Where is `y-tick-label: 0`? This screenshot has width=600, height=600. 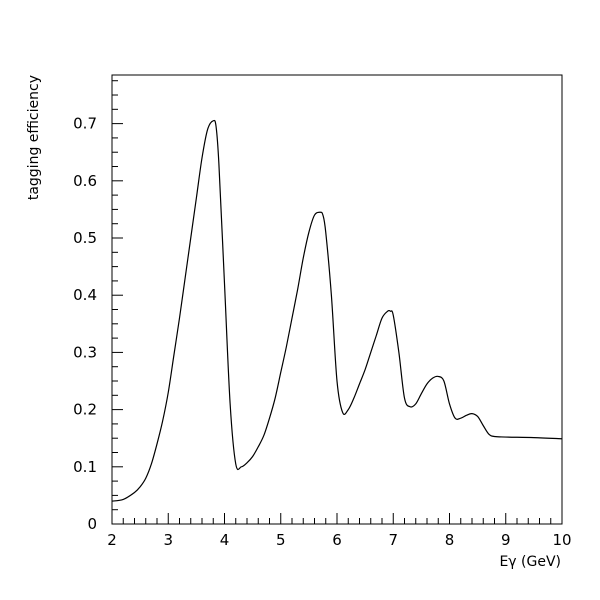
y-tick-label: 0 is located at coordinates (92, 524).